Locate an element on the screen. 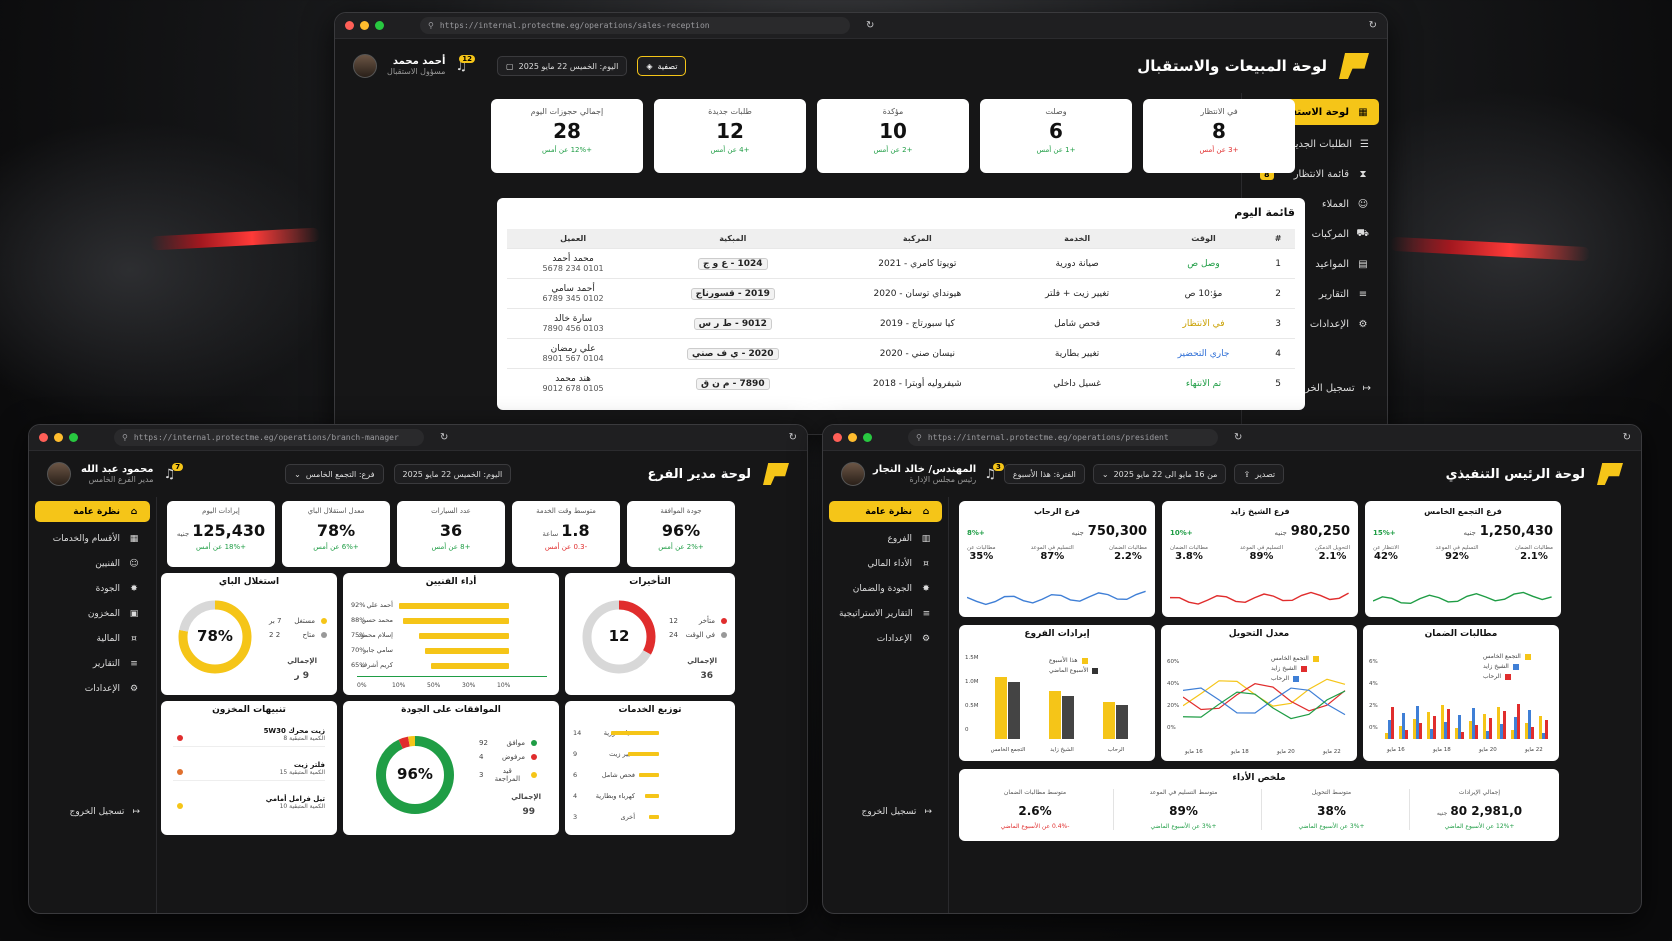 The height and width of the screenshot is (941, 1672). stock-alert: تيل فرامل أمامي الكمية المتبقية 10 is located at coordinates (249, 804).